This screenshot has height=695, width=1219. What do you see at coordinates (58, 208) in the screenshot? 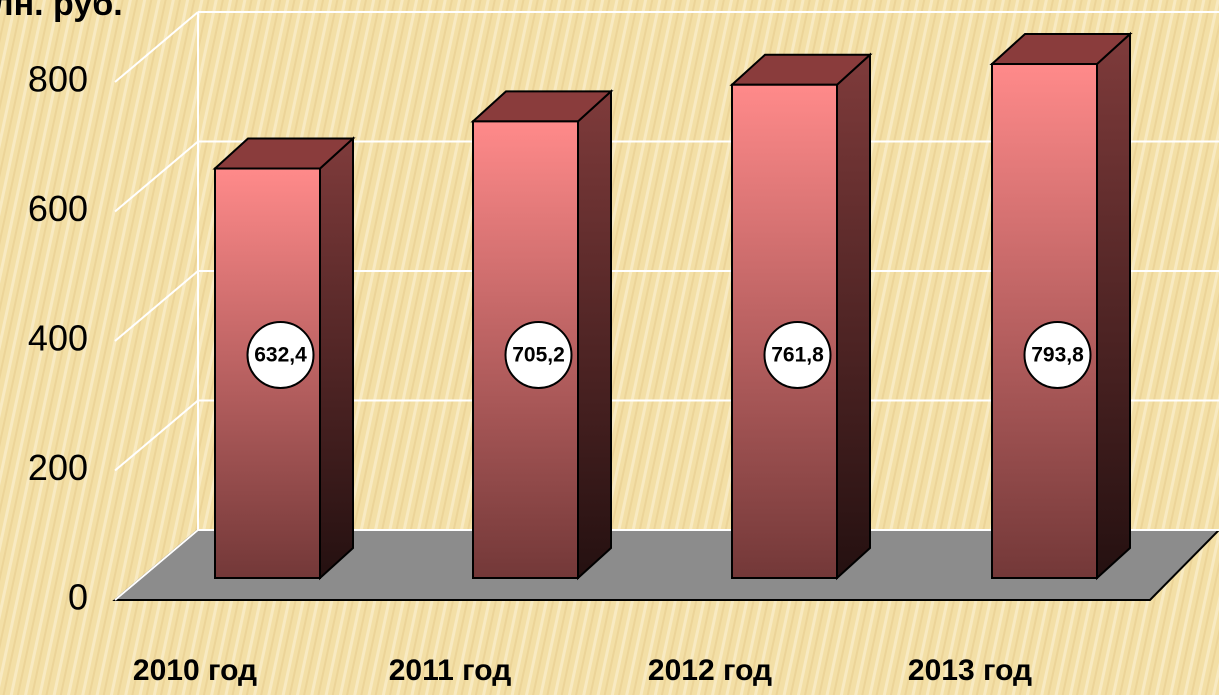
I see `y-tick-label: 600` at bounding box center [58, 208].